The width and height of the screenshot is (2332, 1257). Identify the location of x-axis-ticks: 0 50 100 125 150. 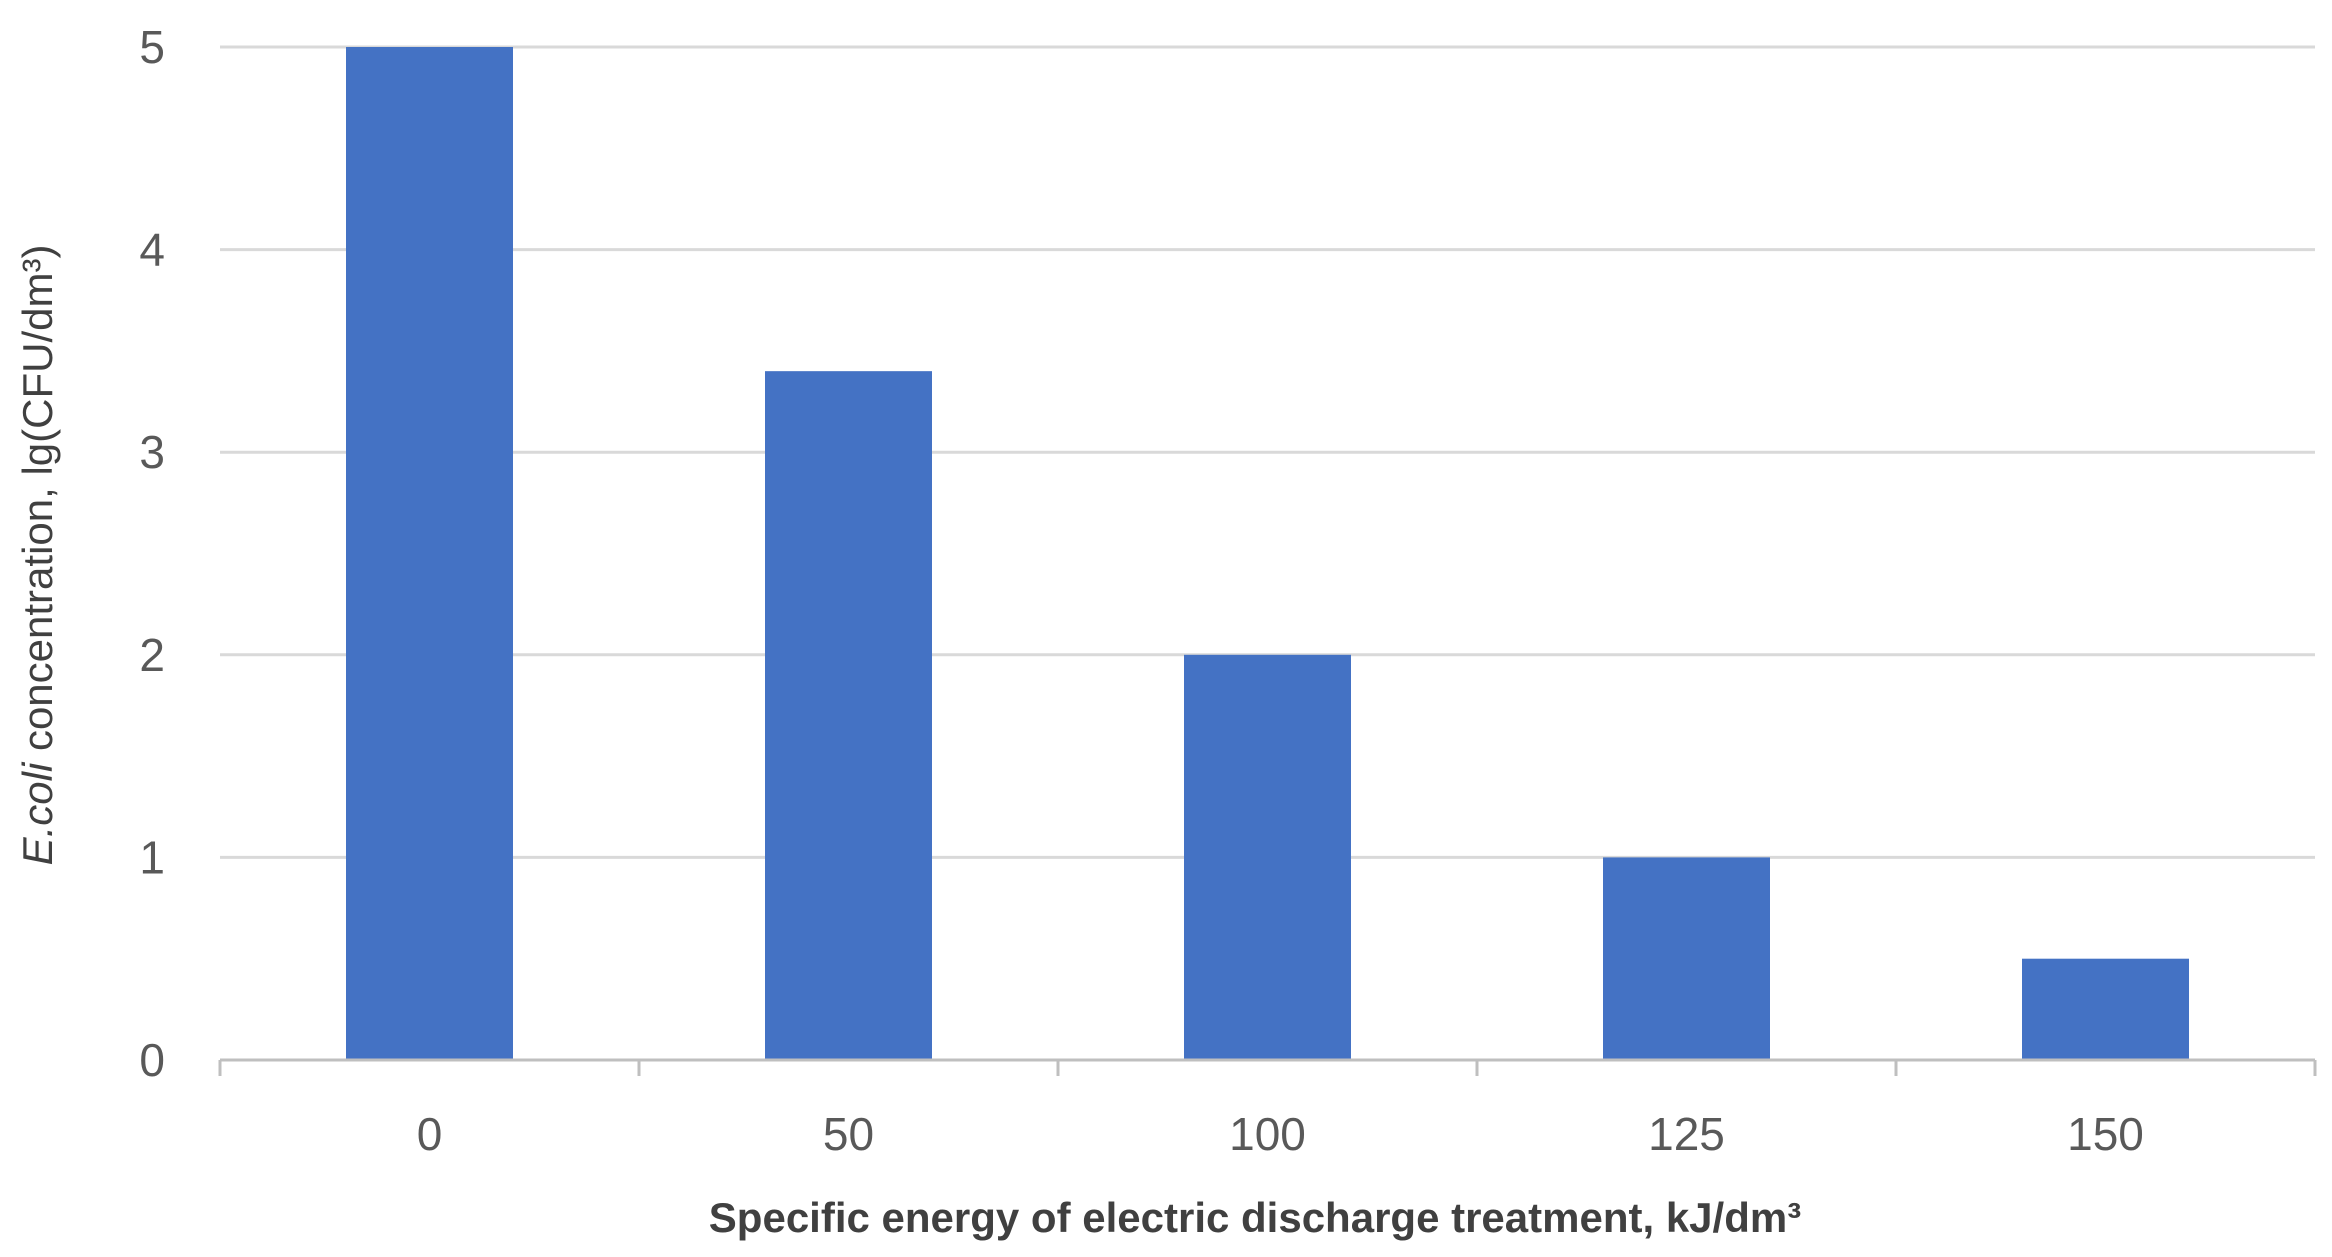
(1280, 1134).